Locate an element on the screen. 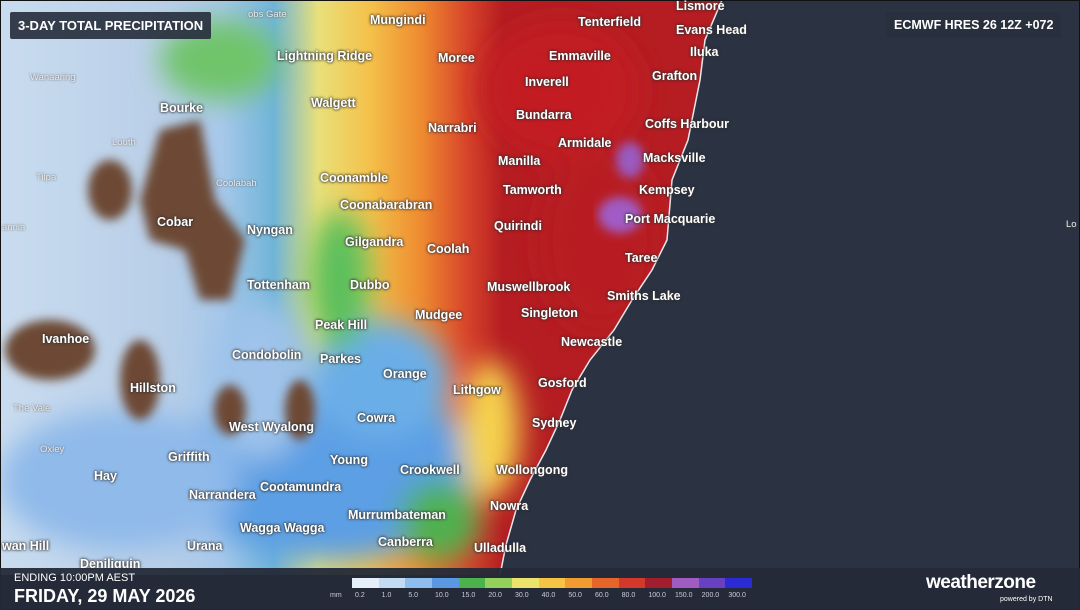 The height and width of the screenshot is (610, 1080). place-label: obs Gate is located at coordinates (267, 14).